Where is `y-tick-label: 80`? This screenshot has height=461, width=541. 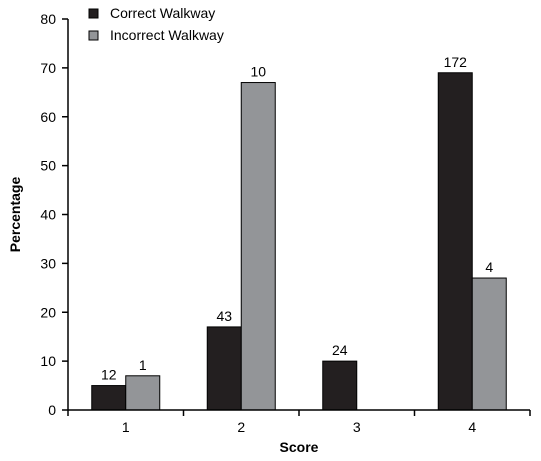 y-tick-label: 80 is located at coordinates (48, 19).